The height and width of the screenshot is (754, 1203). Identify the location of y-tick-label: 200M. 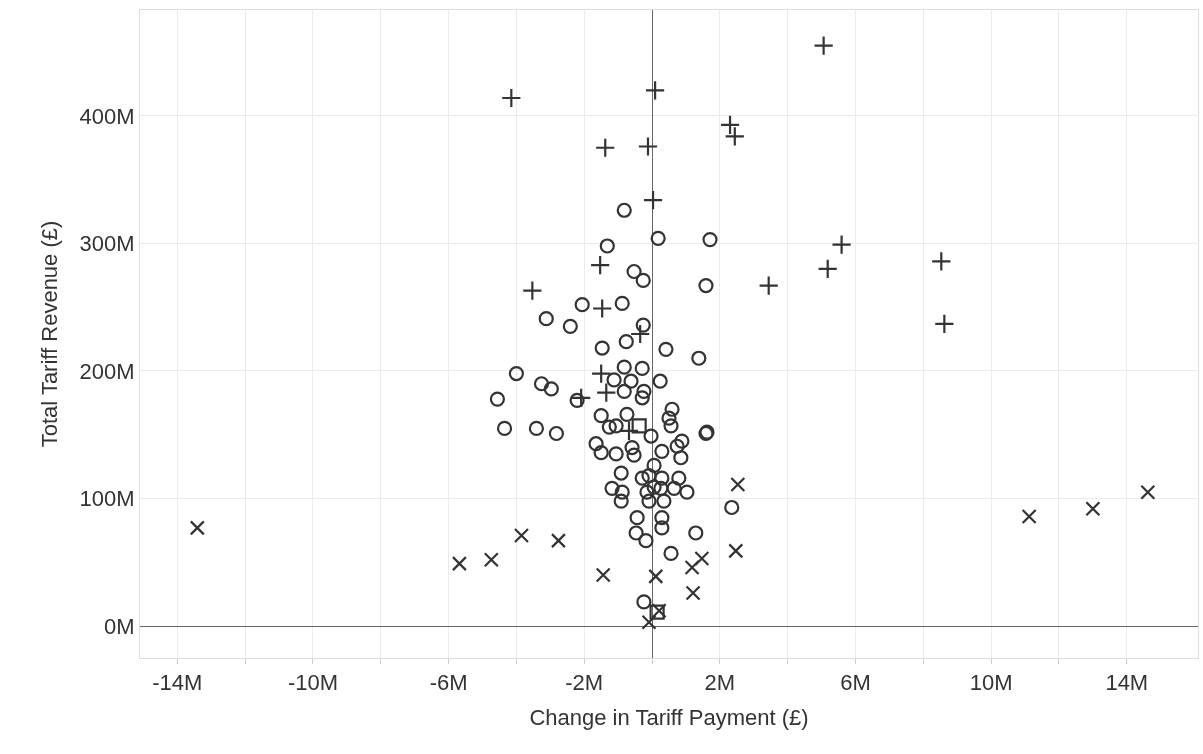
(107, 371).